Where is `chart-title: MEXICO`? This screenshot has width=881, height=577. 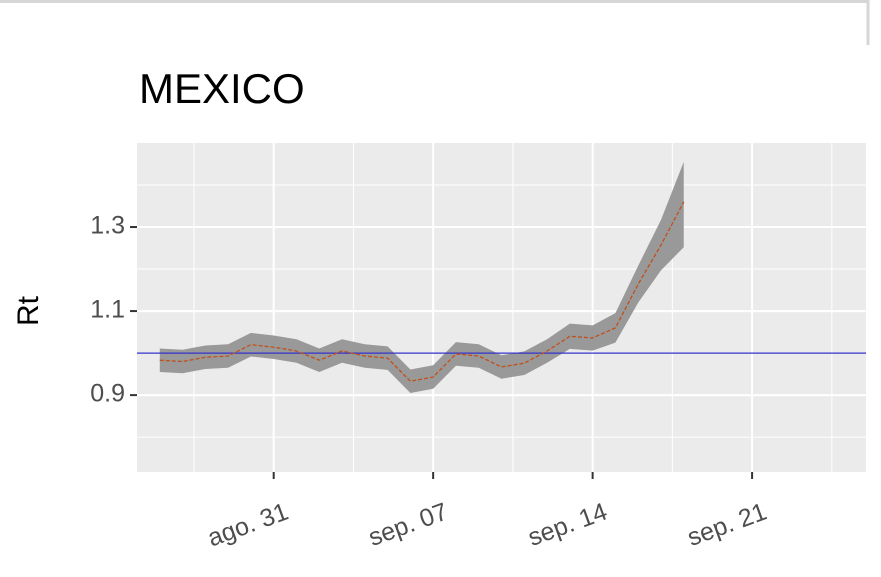 chart-title: MEXICO is located at coordinates (222, 88).